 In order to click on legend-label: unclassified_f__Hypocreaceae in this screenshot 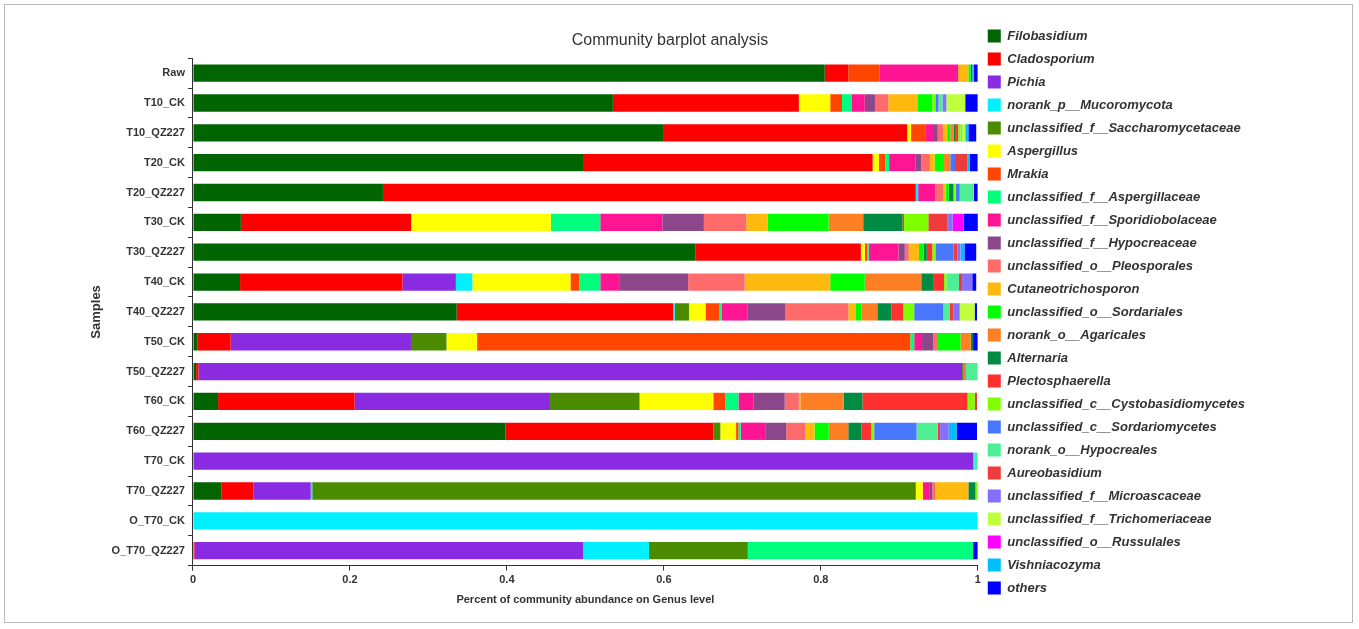, I will do `click(1102, 242)`.